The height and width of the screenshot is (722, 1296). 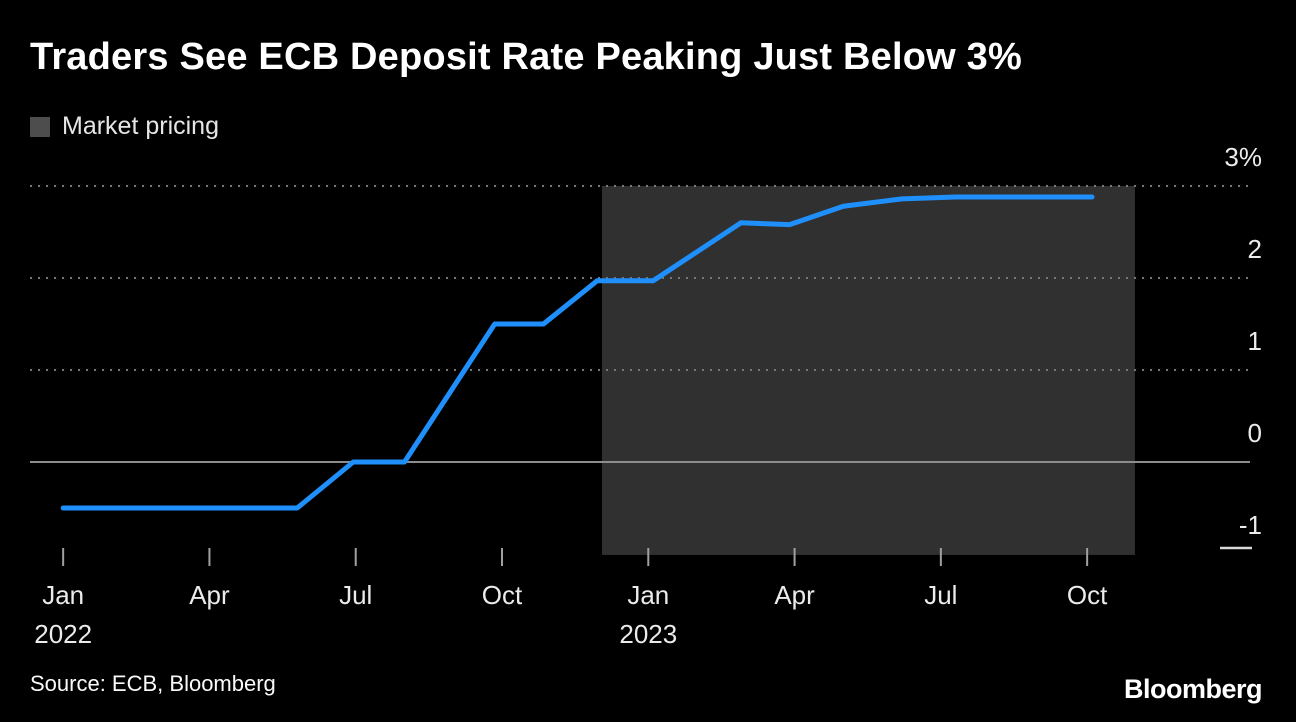 I want to click on legend-swatch-icon, so click(x=40, y=126).